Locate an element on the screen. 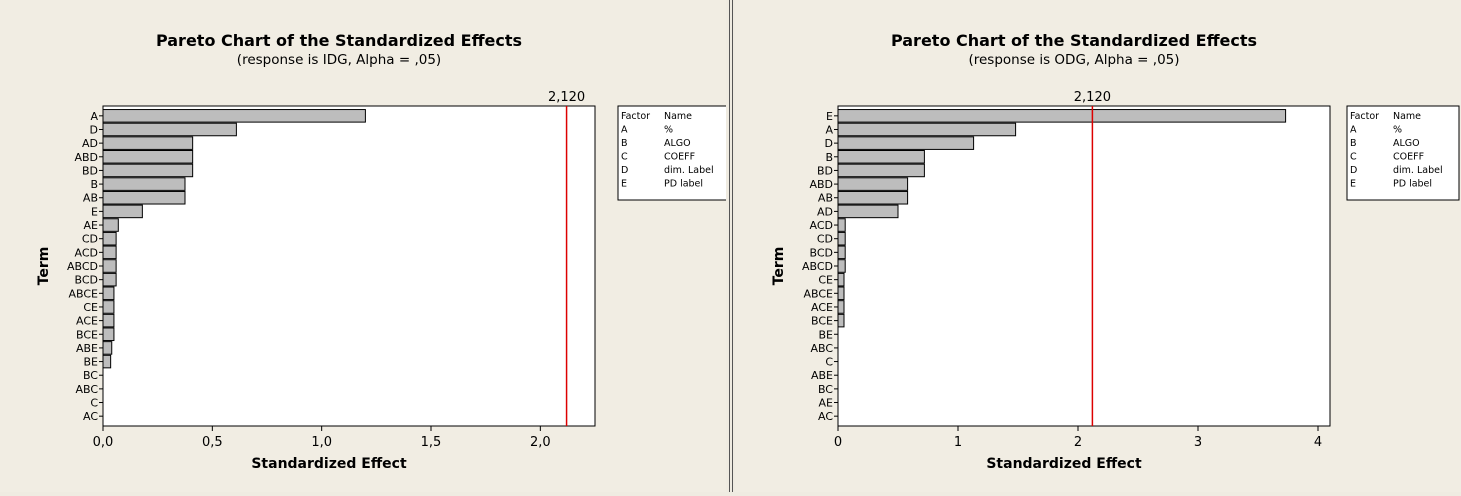 The width and height of the screenshot is (1461, 496). x-tick-label: 2,0 is located at coordinates (540, 442).